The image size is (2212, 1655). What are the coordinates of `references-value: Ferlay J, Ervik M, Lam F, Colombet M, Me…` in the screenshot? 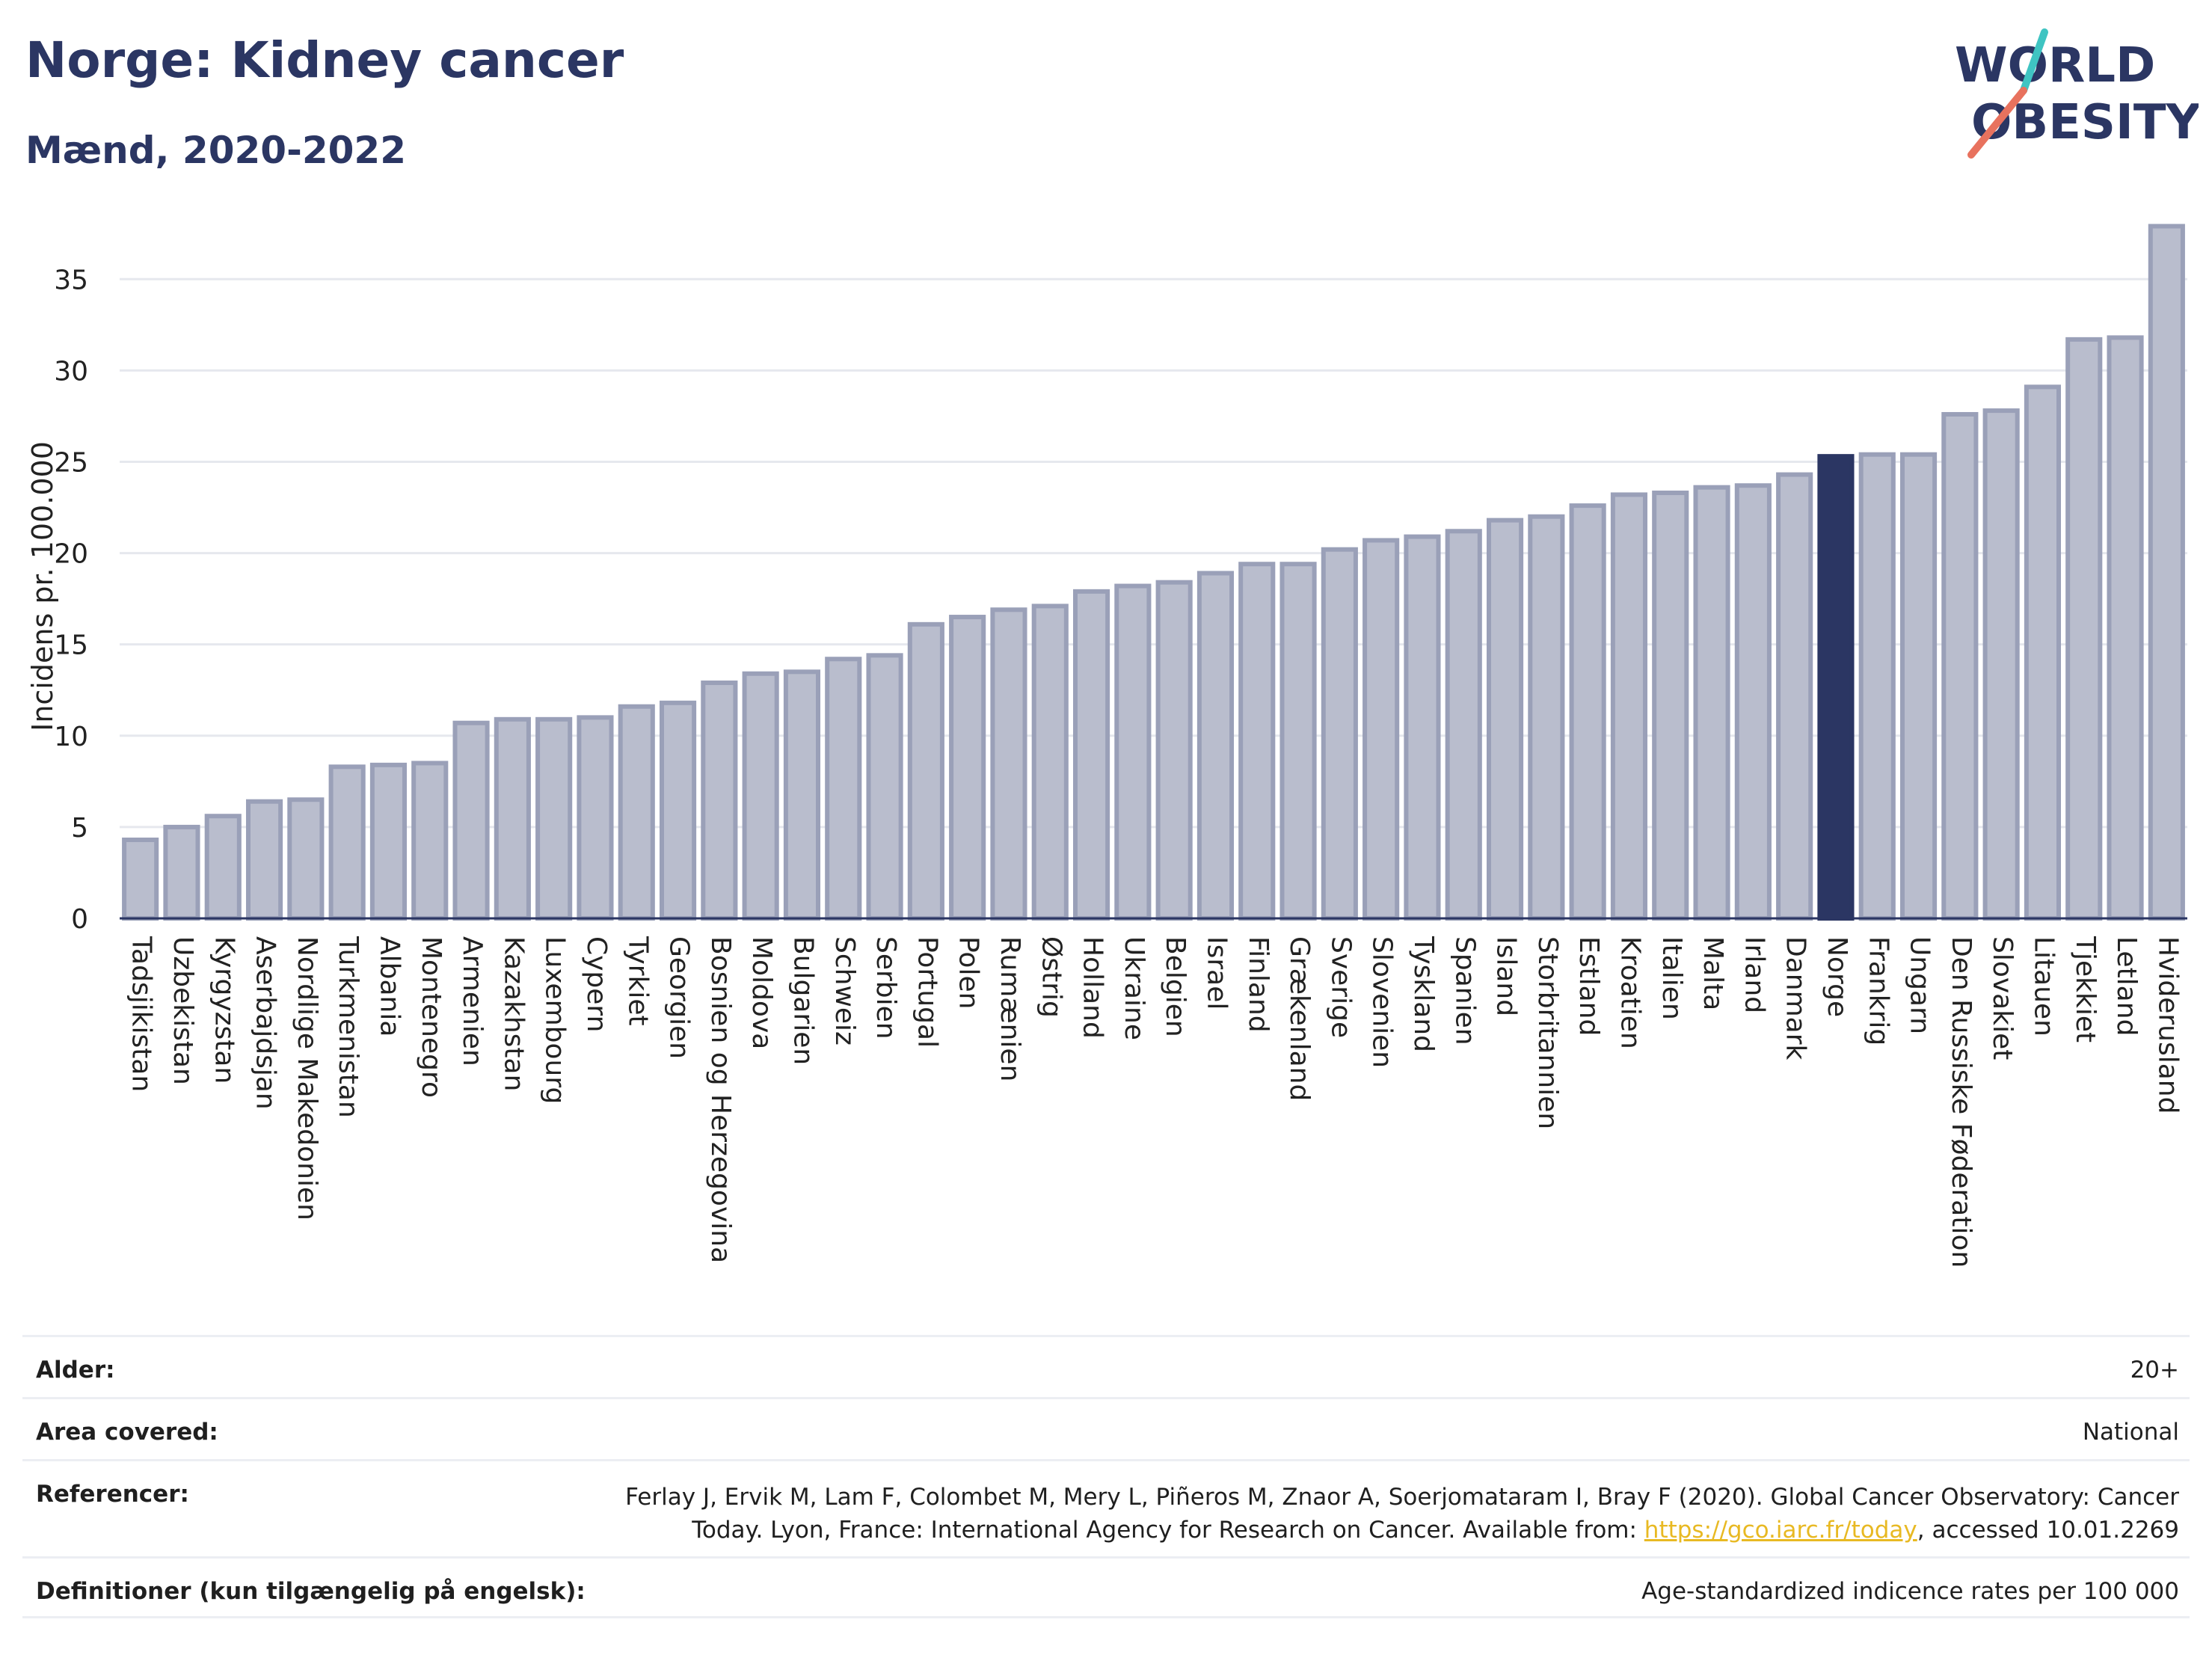 It's located at (1364, 1514).